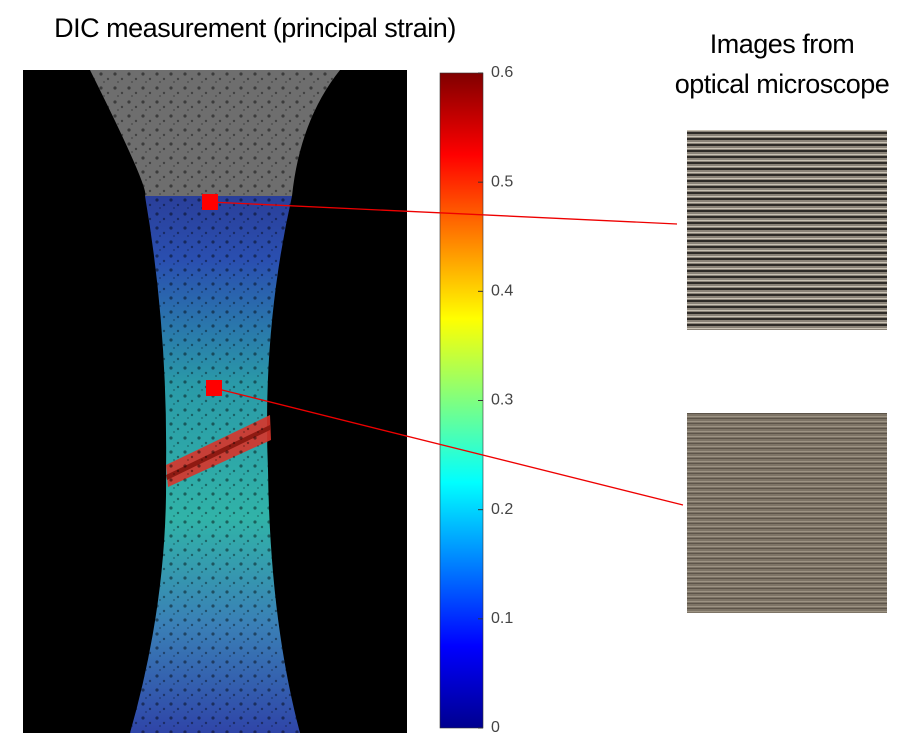 The image size is (918, 738). I want to click on tick-label: 0.4, so click(502, 291).